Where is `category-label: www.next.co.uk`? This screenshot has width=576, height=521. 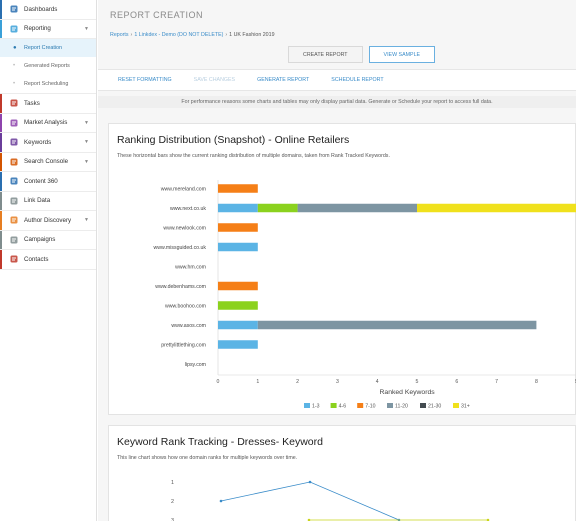 category-label: www.next.co.uk is located at coordinates (188, 209).